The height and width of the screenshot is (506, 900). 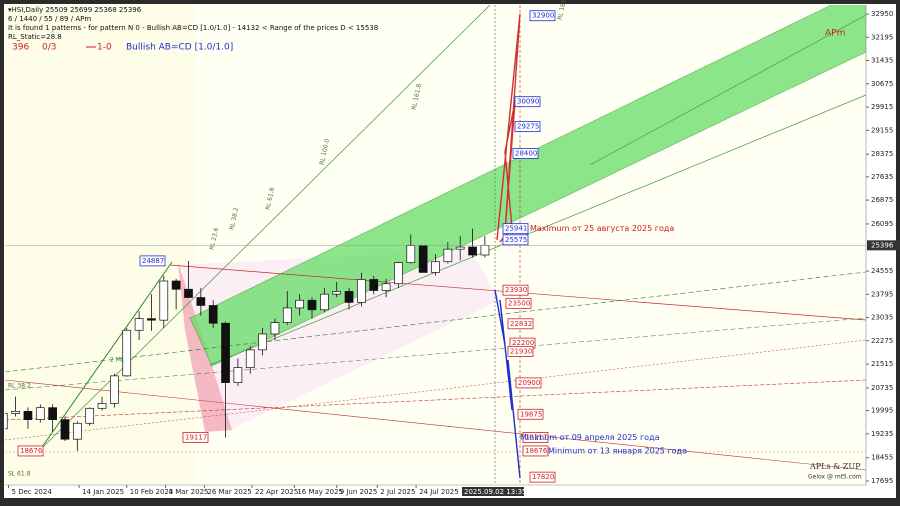 I want to click on last-price-label: 25396, so click(x=882, y=245).